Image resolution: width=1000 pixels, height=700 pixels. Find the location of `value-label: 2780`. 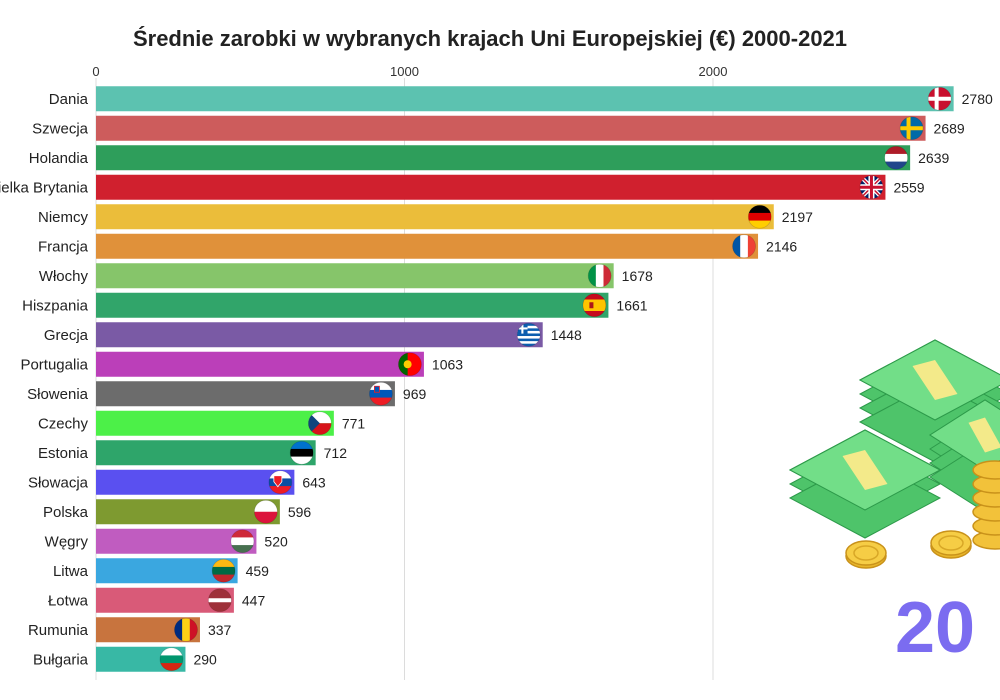

value-label: 2780 is located at coordinates (977, 99).